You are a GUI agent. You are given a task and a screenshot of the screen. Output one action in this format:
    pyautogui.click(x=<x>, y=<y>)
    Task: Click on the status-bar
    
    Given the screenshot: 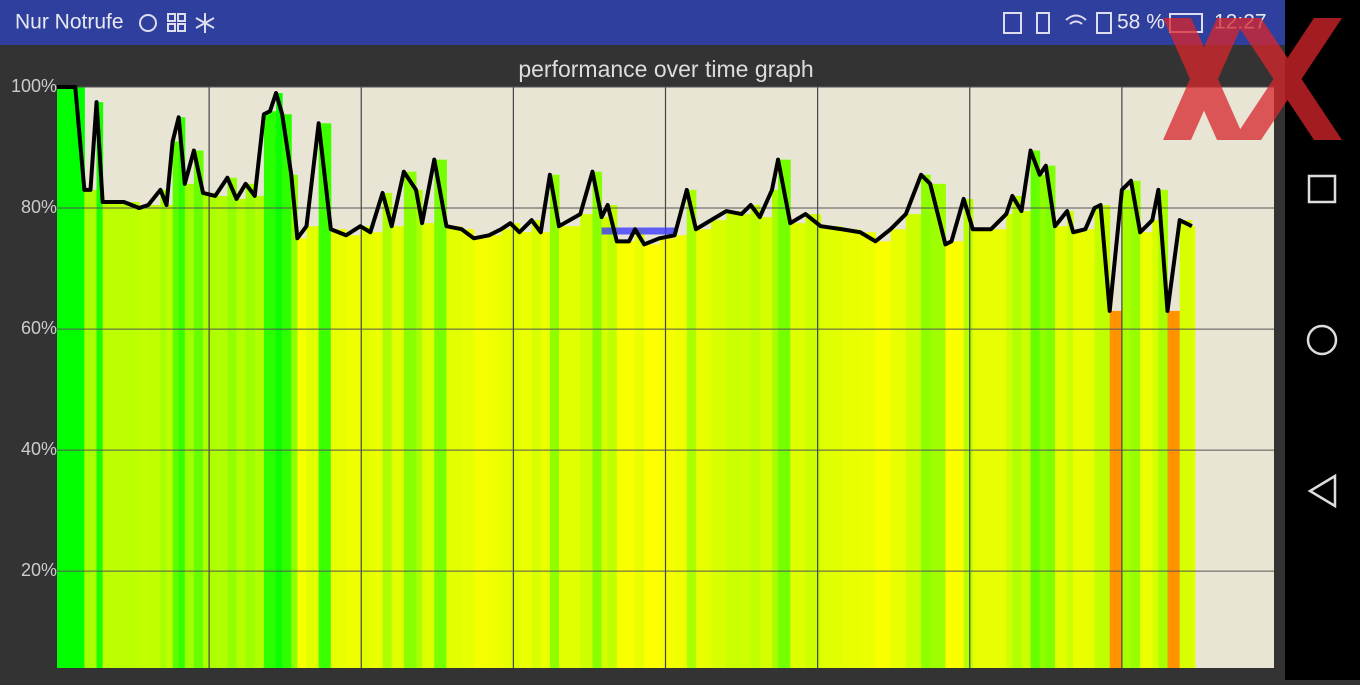 What is the action you would take?
    pyautogui.click(x=642, y=22)
    